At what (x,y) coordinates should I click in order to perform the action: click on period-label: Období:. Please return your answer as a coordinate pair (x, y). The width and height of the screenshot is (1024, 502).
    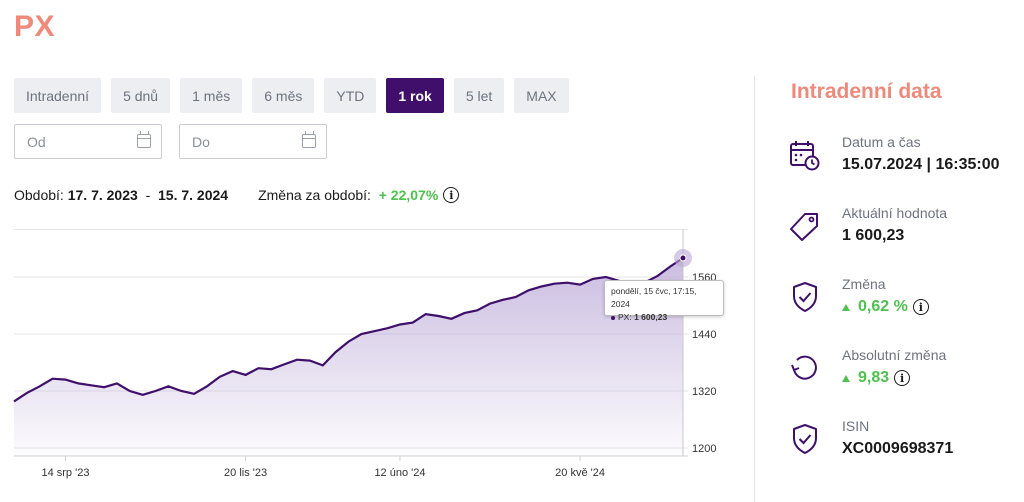
    Looking at the image, I should click on (39, 195).